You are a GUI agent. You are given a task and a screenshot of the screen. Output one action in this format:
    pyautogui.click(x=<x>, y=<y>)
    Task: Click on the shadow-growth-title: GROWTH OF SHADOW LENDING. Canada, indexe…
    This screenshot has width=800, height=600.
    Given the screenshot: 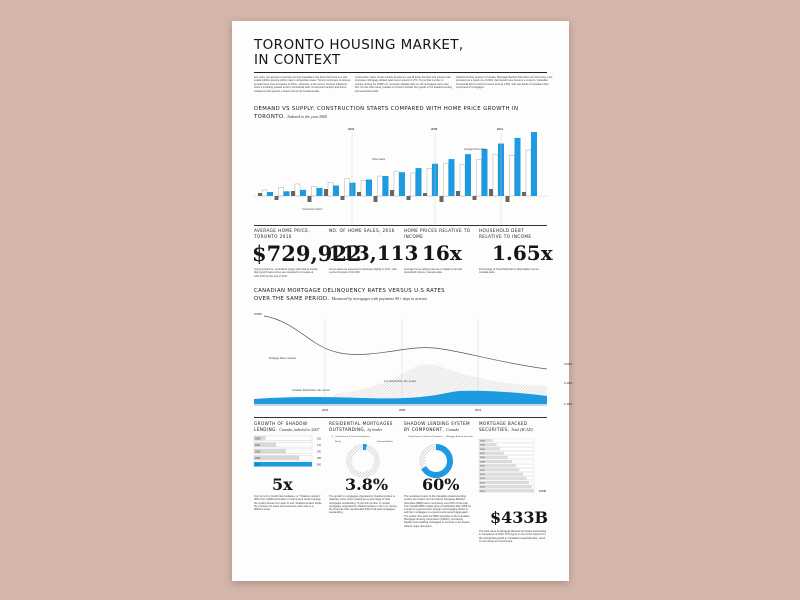 What is the action you would take?
    pyautogui.click(x=288, y=426)
    